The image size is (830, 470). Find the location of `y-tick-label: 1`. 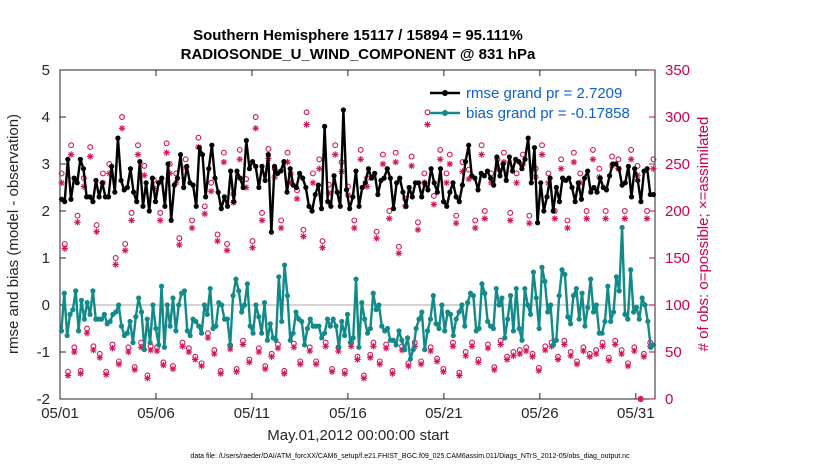

y-tick-label: 1 is located at coordinates (46, 258).